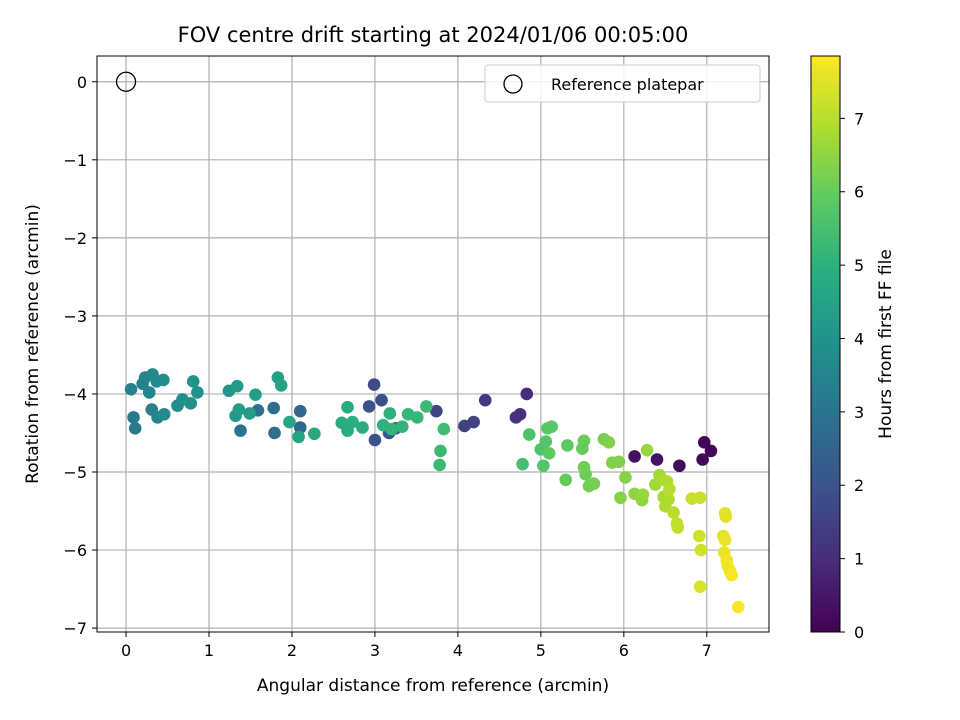  Describe the element at coordinates (707, 650) in the screenshot. I see `x-tick-label: 7` at that location.